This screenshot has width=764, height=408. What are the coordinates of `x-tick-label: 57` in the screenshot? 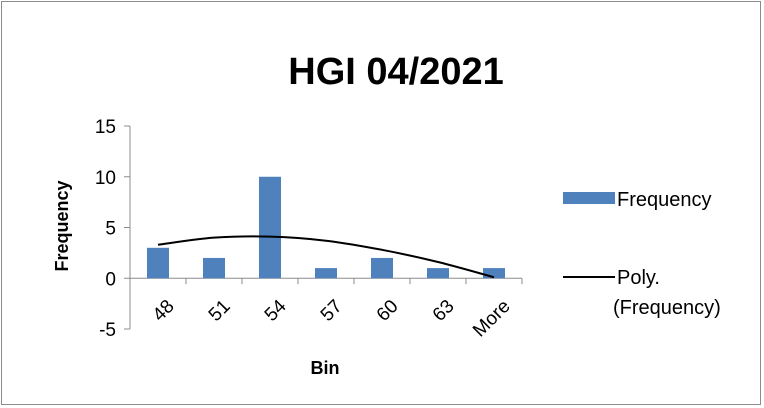 It's located at (332, 311).